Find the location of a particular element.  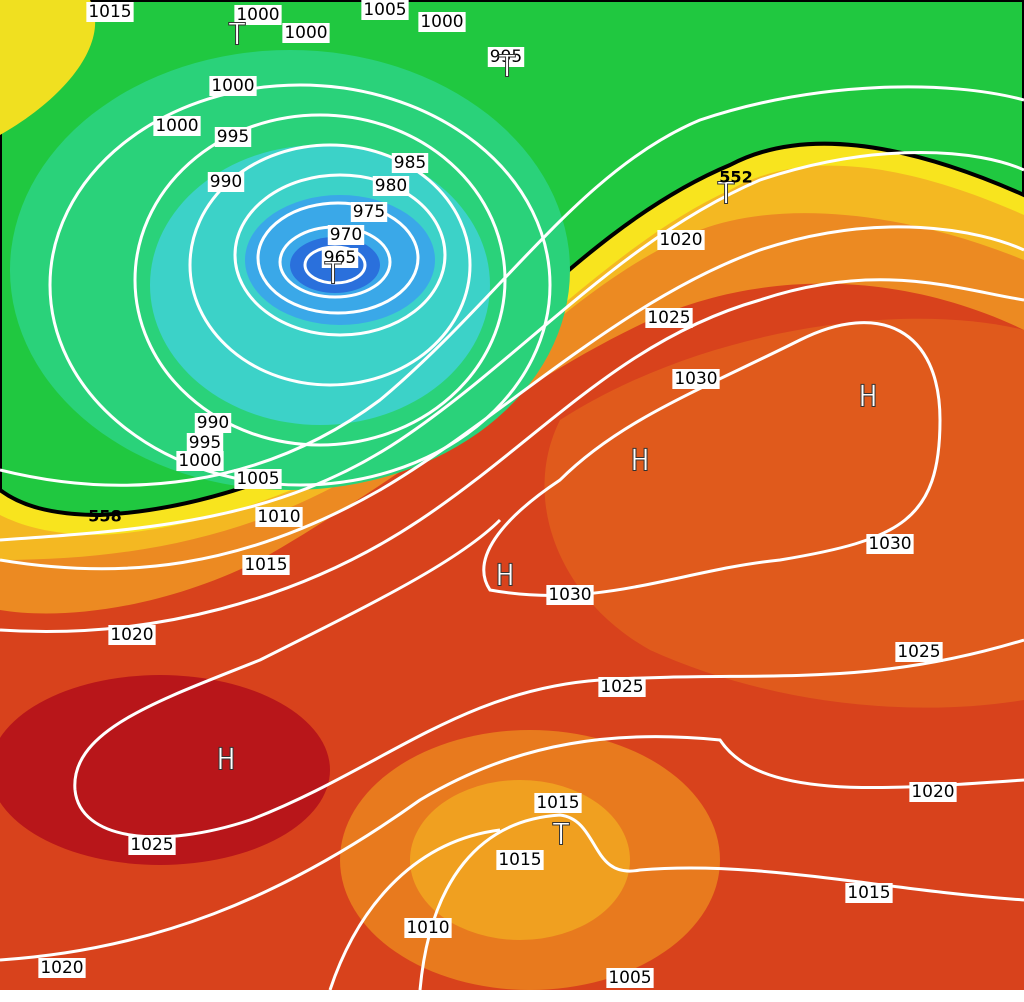

isobar-label: 985 is located at coordinates (410, 163).